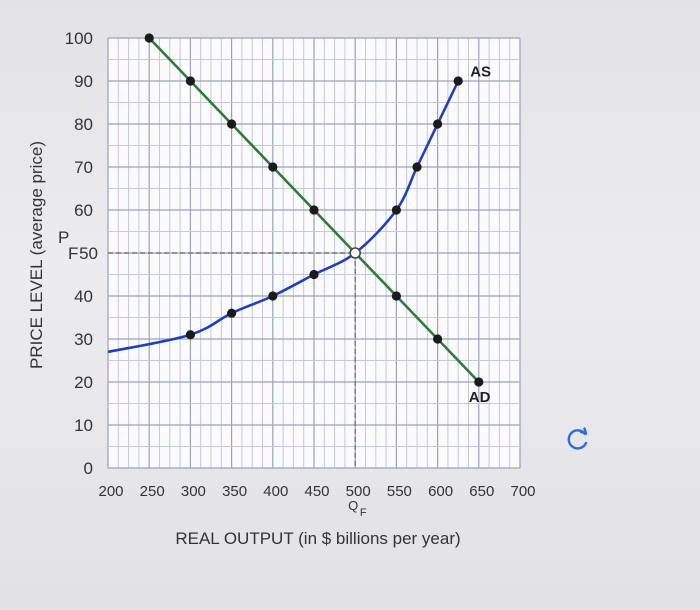 The height and width of the screenshot is (610, 700). I want to click on y-tick-label: 40, so click(83, 296).